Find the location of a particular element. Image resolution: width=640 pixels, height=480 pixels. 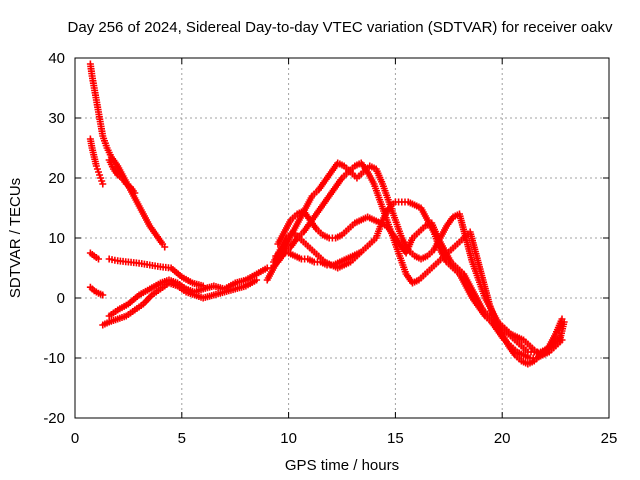

y-tick-label: 30 is located at coordinates (56, 118).